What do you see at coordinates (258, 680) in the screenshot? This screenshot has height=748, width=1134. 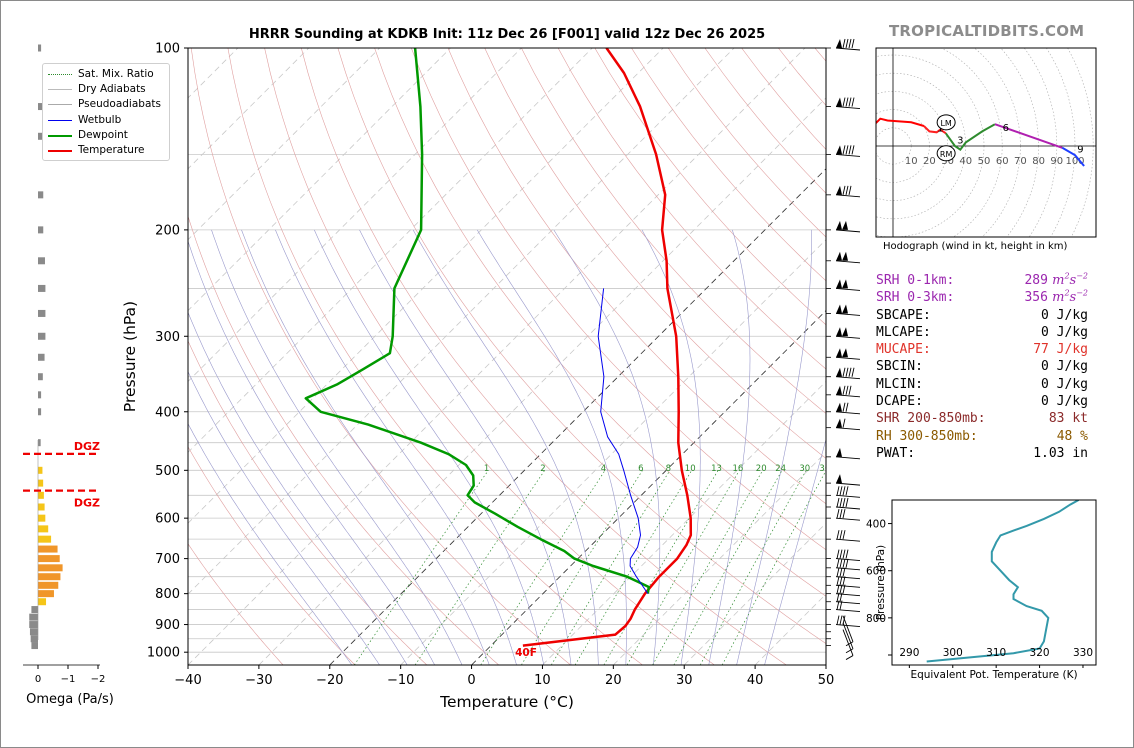 I see `x-tick-label: −30` at bounding box center [258, 680].